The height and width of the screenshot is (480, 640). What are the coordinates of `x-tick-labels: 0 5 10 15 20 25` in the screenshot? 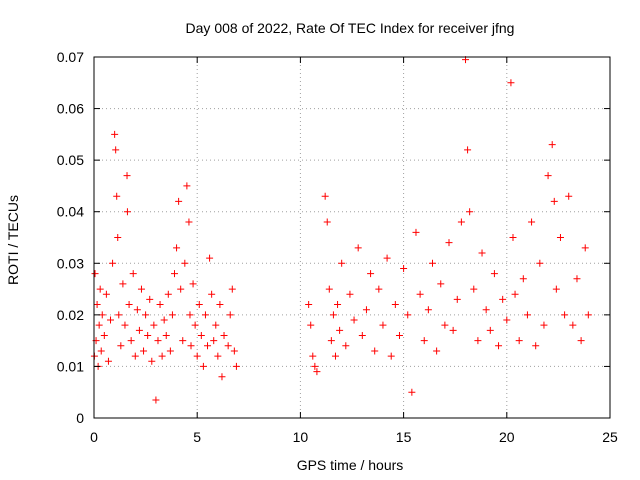 It's located at (354, 437).